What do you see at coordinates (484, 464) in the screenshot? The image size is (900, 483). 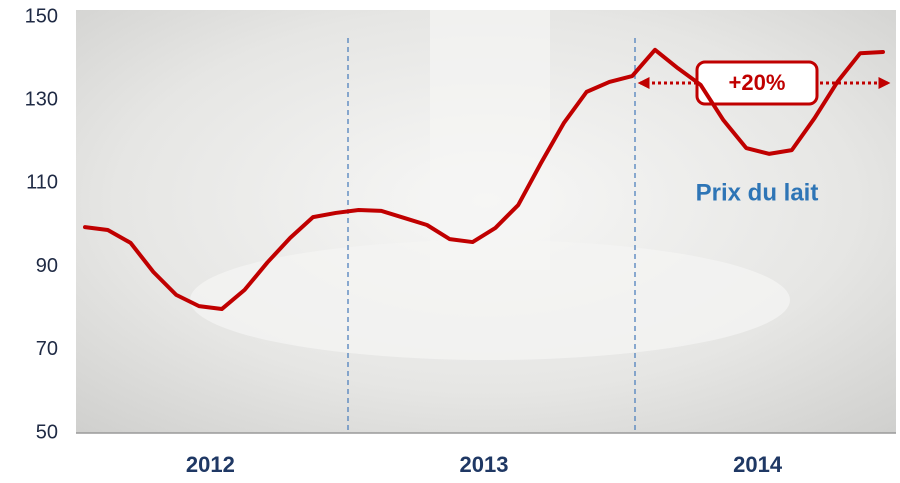 I see `x-group-label: 2013` at bounding box center [484, 464].